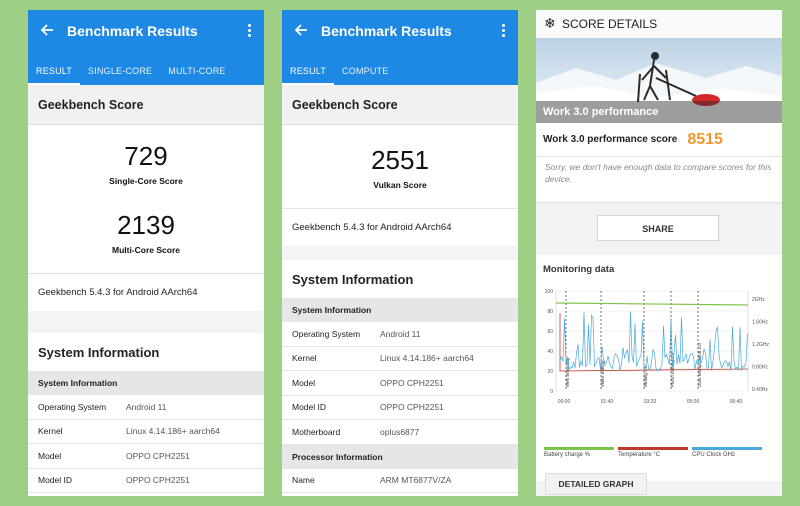  What do you see at coordinates (400, 310) in the screenshot?
I see `system-information-subheader: System Information` at bounding box center [400, 310].